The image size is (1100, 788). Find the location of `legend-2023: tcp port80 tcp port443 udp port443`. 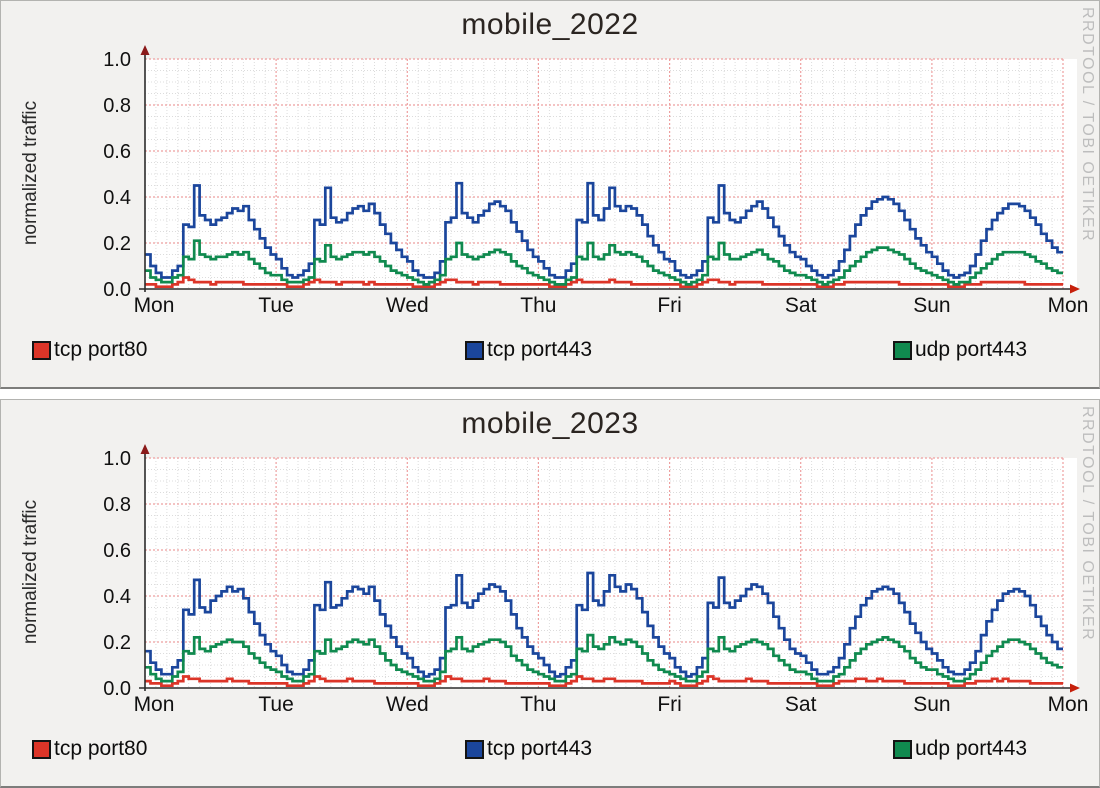

legend-2023: tcp port80 tcp port443 udp port443 is located at coordinates (550, 751).